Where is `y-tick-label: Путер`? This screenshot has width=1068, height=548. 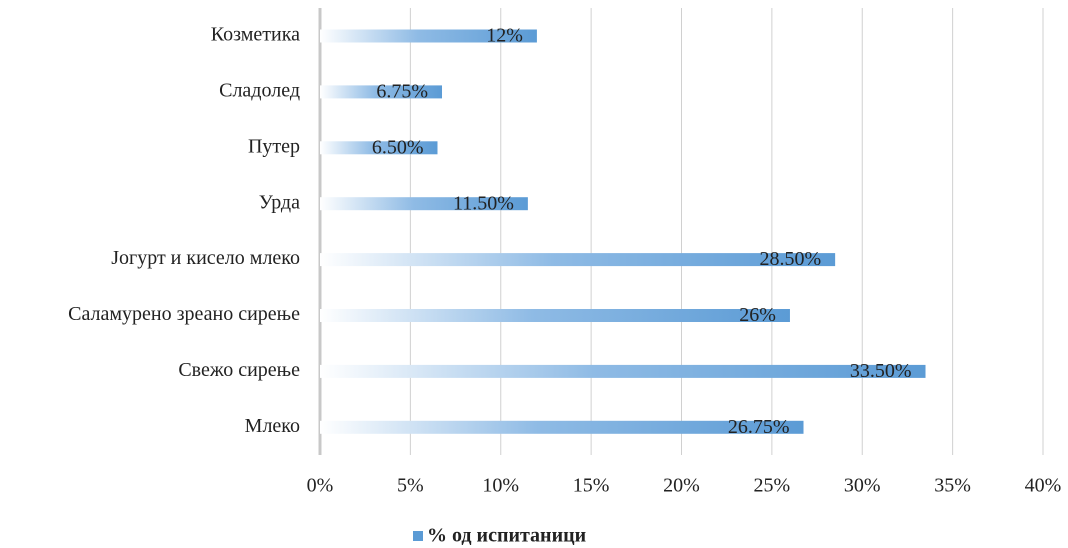
y-tick-label: Путер is located at coordinates (274, 146).